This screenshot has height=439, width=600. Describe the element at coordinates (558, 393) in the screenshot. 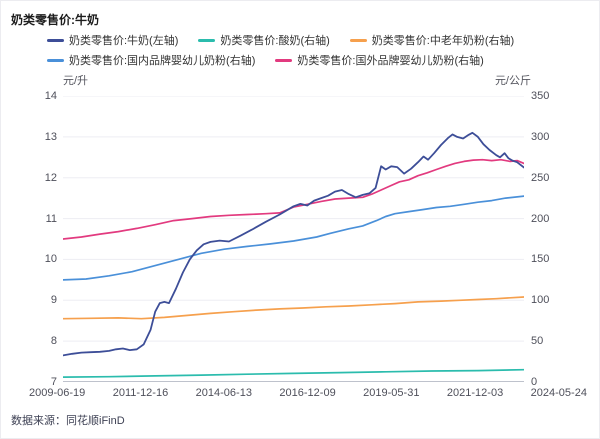

I see `x-tick-label: 2024-05-24` at that location.